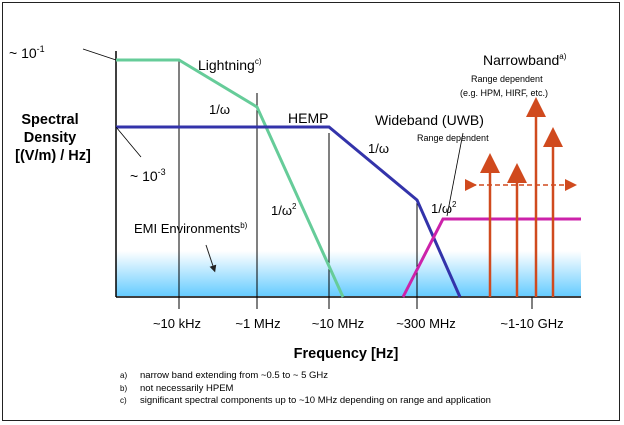 The height and width of the screenshot is (425, 624). I want to click on x-tick-label: ~1 MHz, so click(257, 323).